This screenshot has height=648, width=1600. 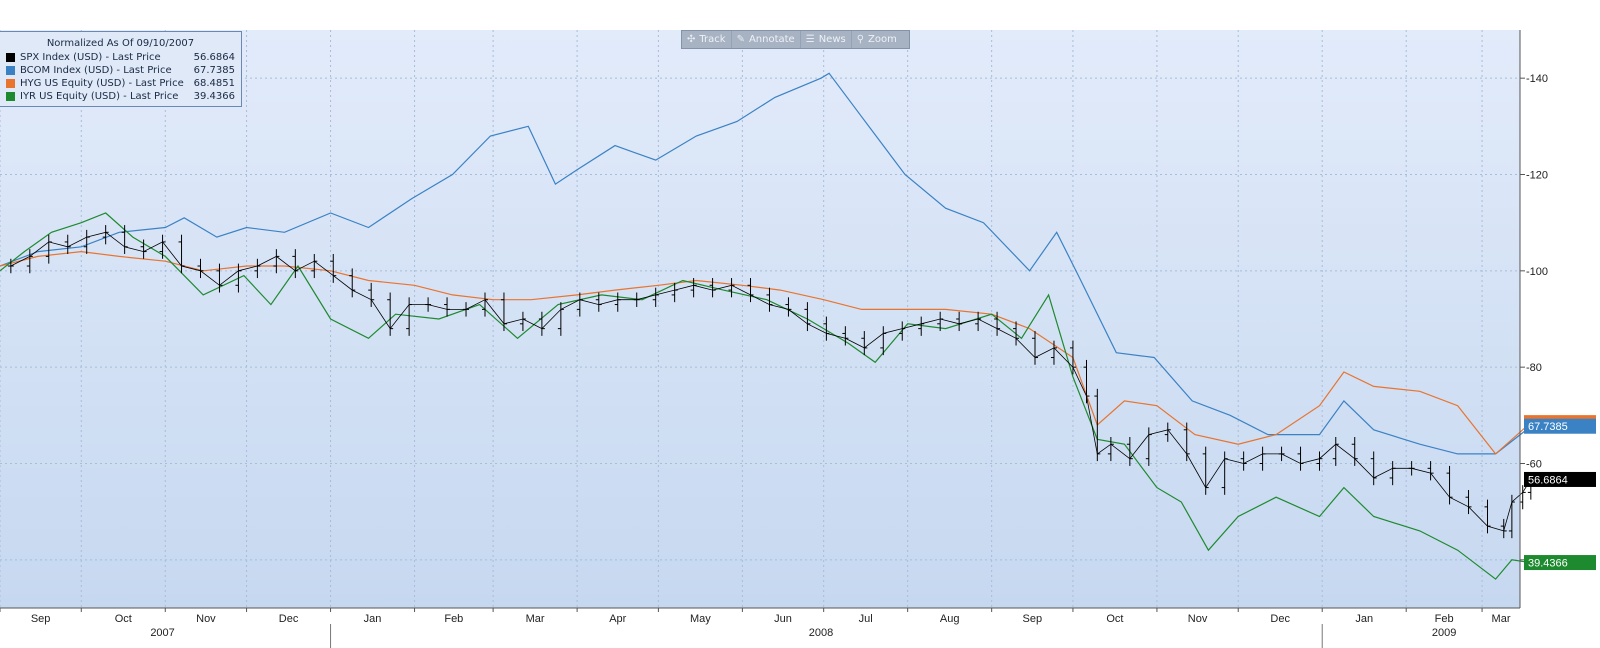 What do you see at coordinates (617, 619) in the screenshot?
I see `x-tick-label: Apr` at bounding box center [617, 619].